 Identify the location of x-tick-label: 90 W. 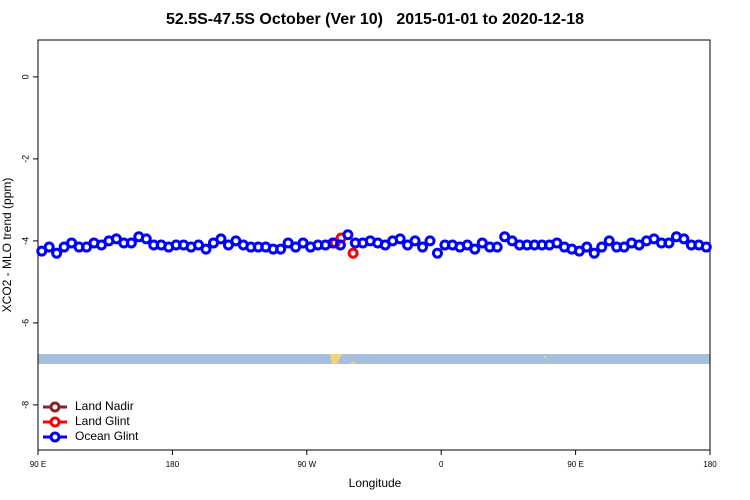
(306, 464).